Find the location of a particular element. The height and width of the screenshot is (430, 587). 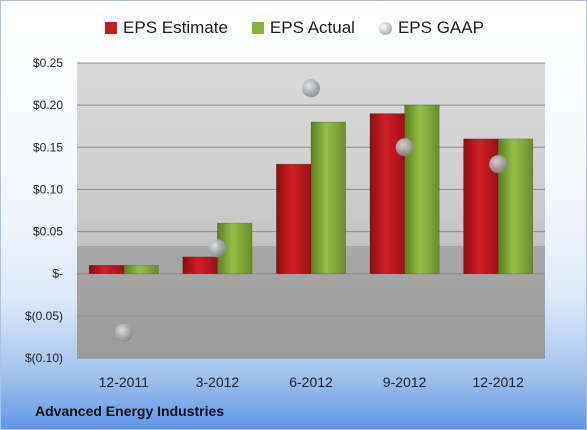

y-tick-label: $0.10 is located at coordinates (48, 189).